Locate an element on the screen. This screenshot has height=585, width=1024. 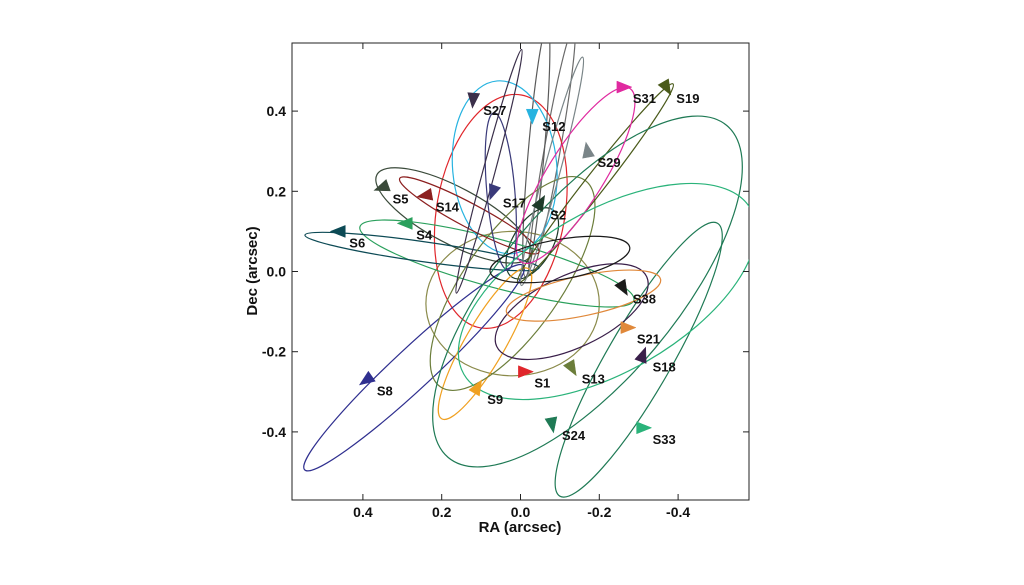
x-axis-title: RA (arcsec) is located at coordinates (520, 527).